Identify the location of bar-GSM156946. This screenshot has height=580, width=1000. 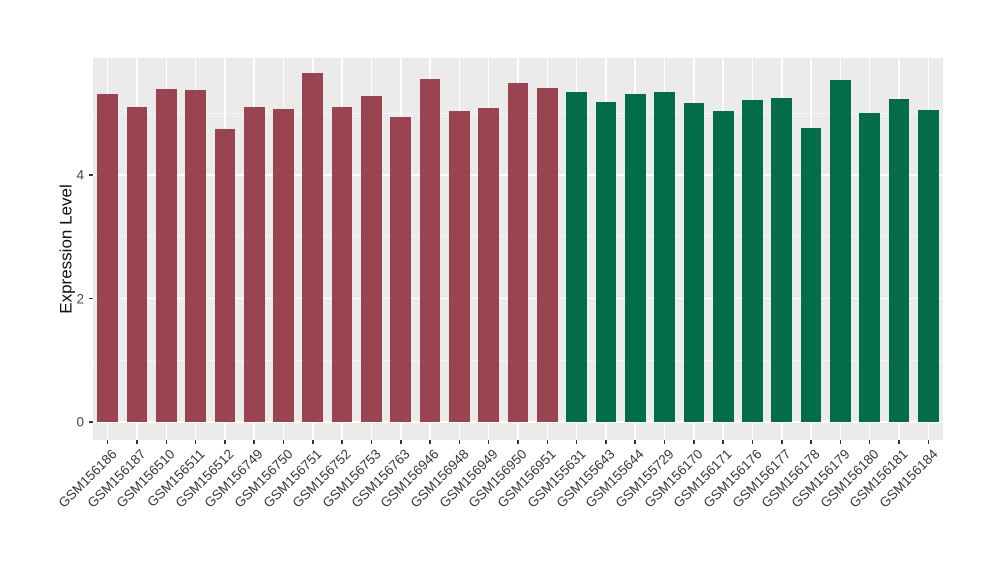
(430, 250).